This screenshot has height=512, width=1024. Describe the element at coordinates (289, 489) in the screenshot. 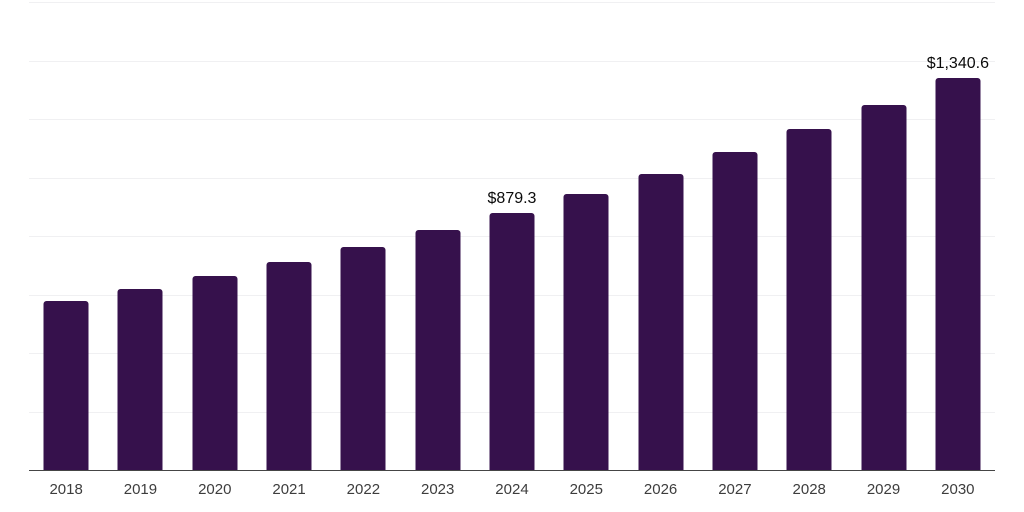

I see `x-tick-2021: 2021` at that location.